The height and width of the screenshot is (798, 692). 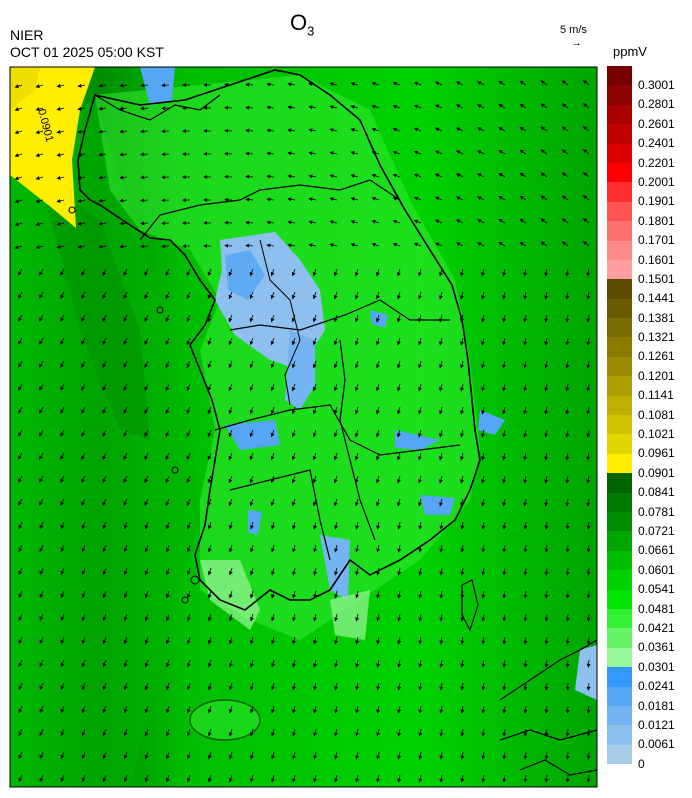 I want to click on legend-label: 0.1701, so click(x=656, y=240).